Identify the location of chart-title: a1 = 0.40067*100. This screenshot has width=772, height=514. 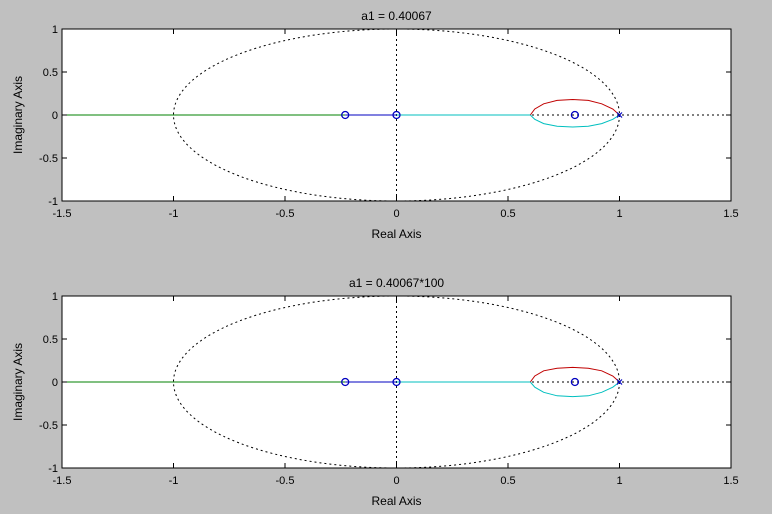
(396, 283).